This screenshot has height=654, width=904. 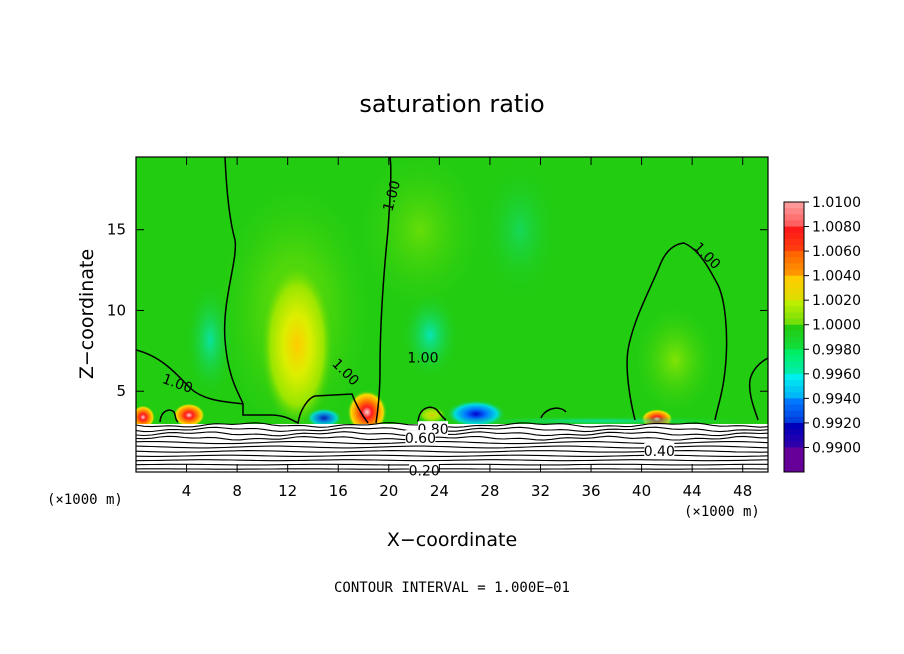 I want to click on x-tick-label: 12, so click(x=287, y=491).